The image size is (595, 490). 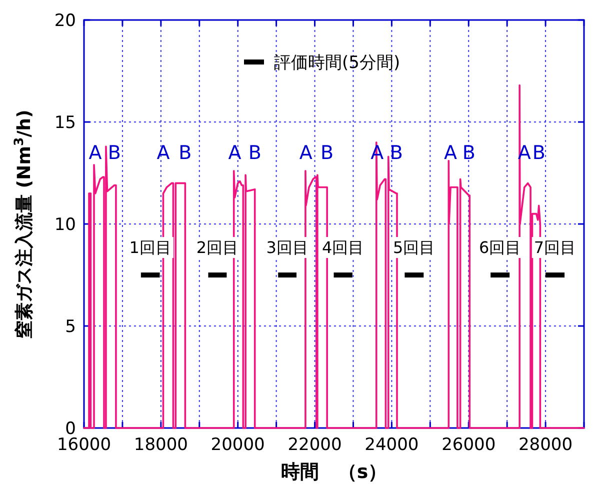 What do you see at coordinates (500, 247) in the screenshot?
I see `annotation: 6回目` at bounding box center [500, 247].